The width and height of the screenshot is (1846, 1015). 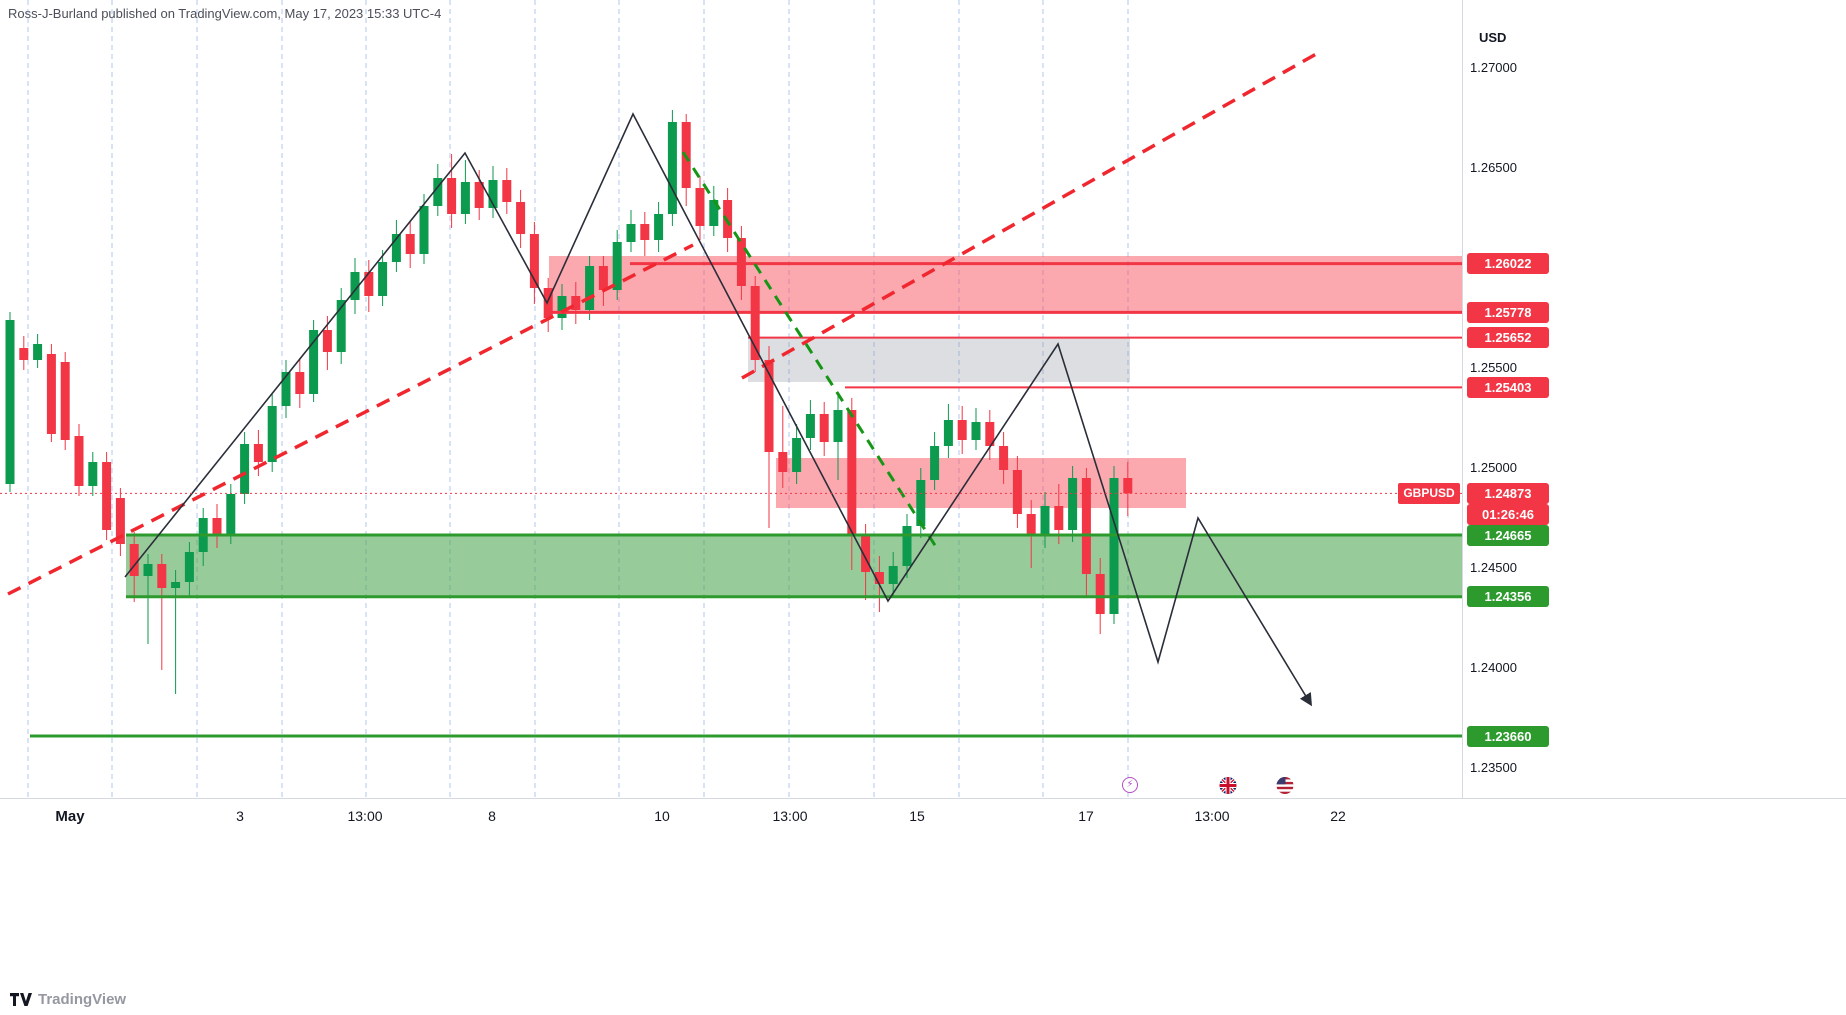 I want to click on tradingview-logo: TradingView, so click(x=68, y=999).